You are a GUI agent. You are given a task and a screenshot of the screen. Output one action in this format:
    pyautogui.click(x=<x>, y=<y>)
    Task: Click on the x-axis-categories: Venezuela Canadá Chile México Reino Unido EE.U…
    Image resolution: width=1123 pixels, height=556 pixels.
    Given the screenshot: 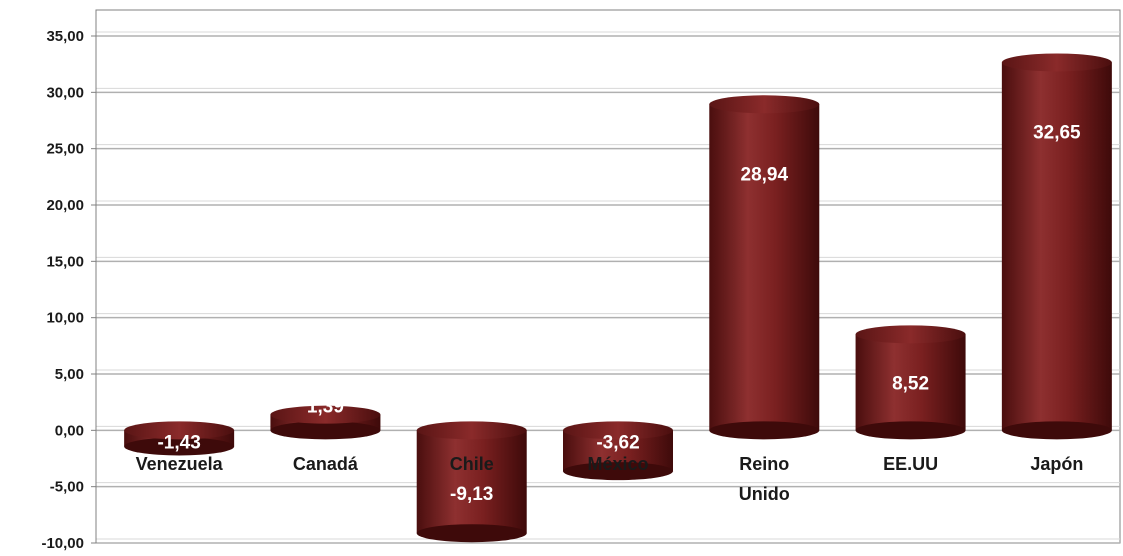 What is the action you would take?
    pyautogui.click(x=610, y=479)
    